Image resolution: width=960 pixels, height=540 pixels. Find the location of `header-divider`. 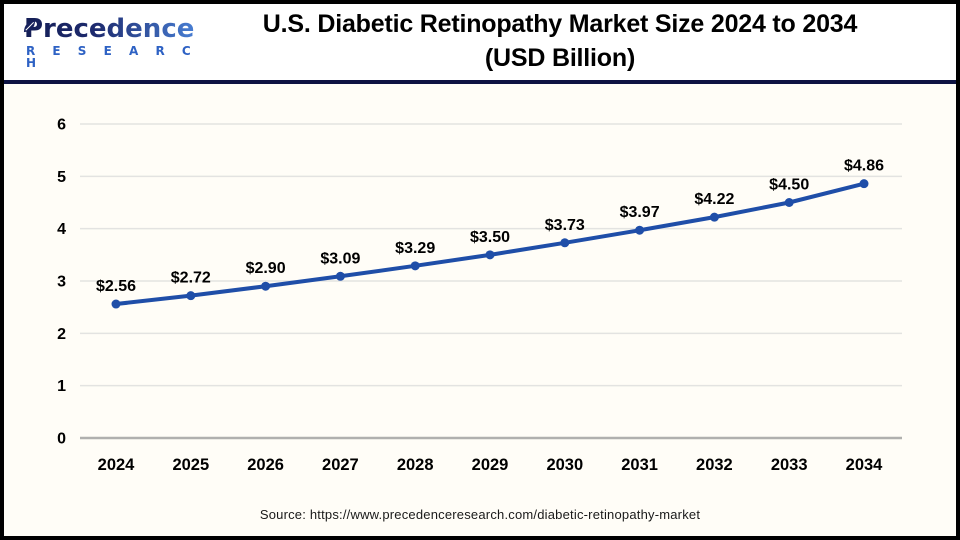

header-divider is located at coordinates (480, 82).